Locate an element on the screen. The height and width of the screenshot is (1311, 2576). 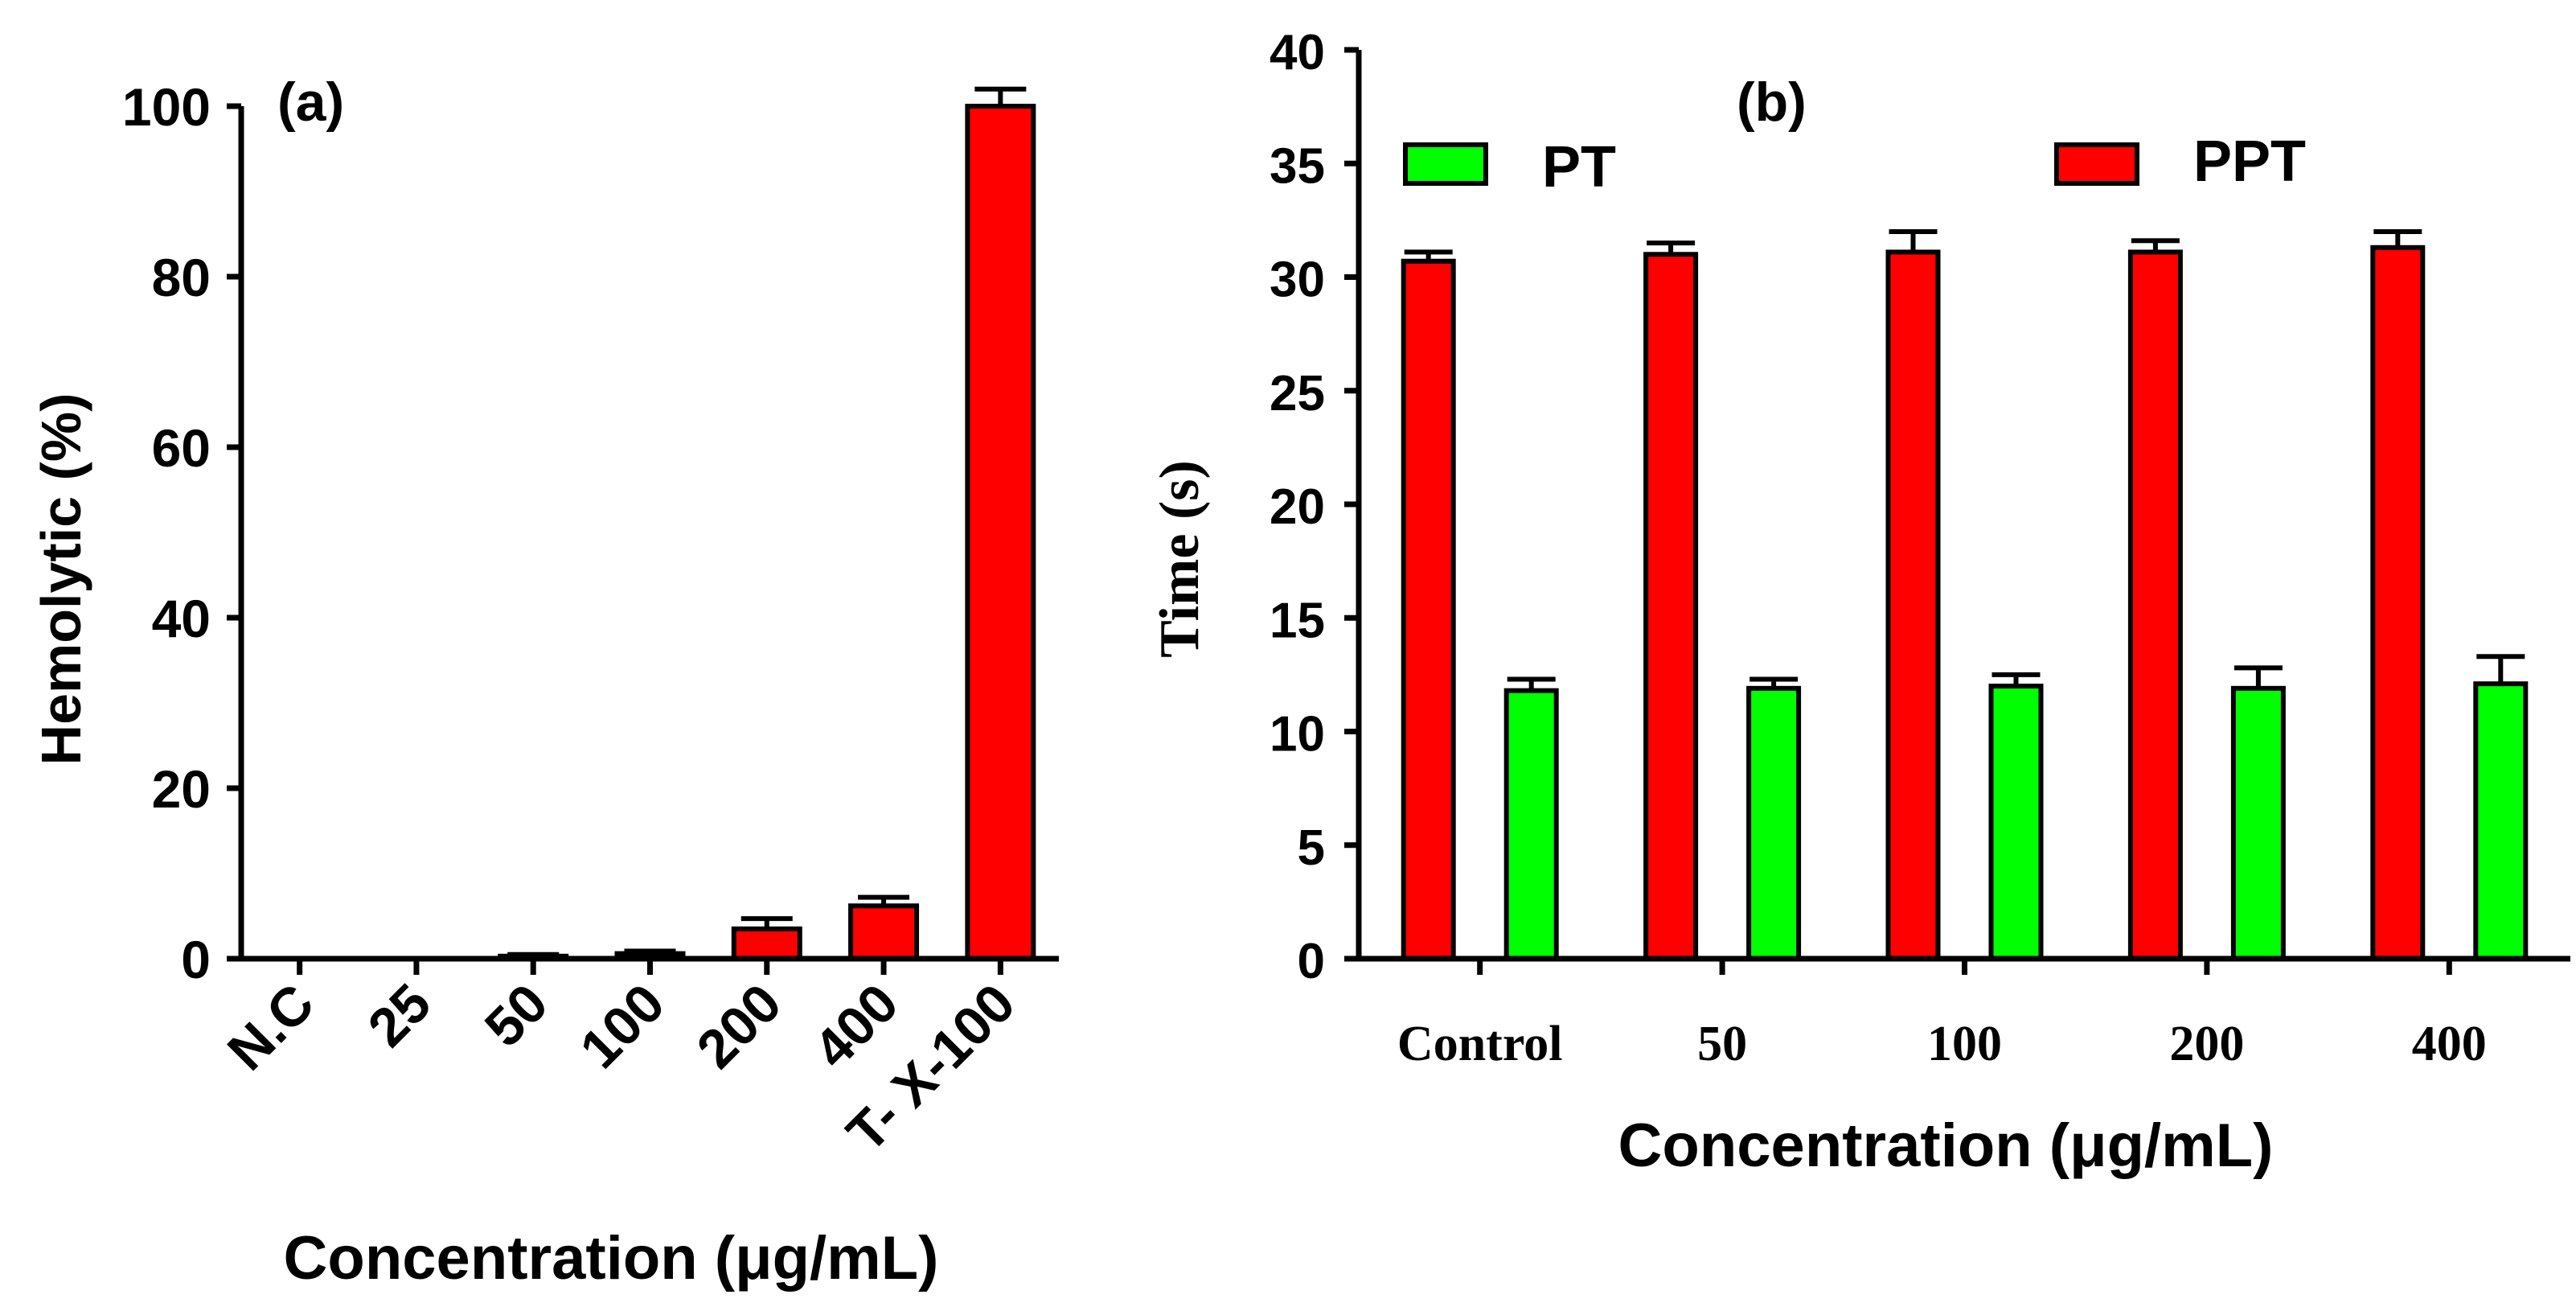
panel-a-x-axis-label: Concentration (μg/mL) is located at coordinates (611, 1258).